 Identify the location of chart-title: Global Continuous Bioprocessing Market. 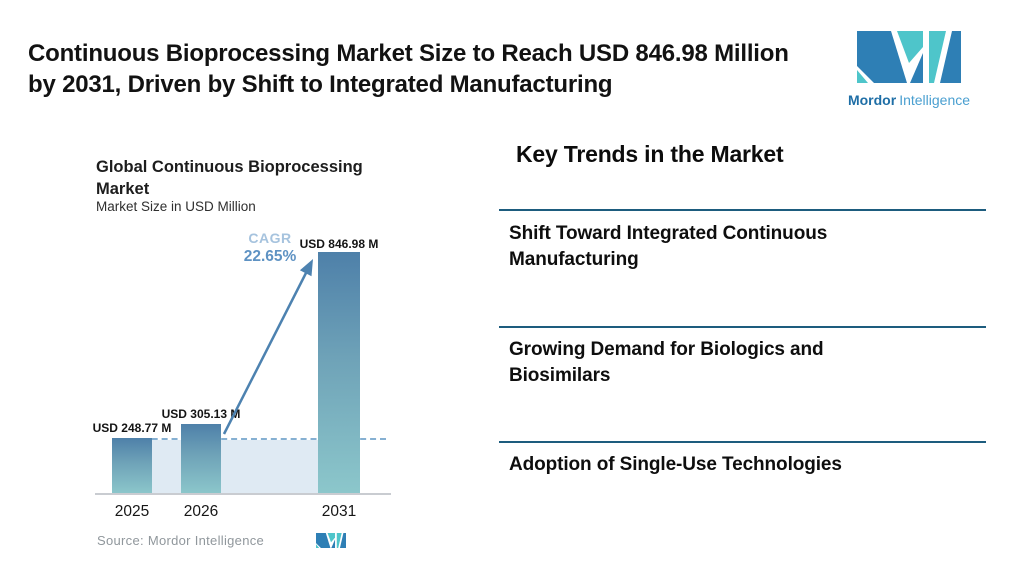
(231, 178).